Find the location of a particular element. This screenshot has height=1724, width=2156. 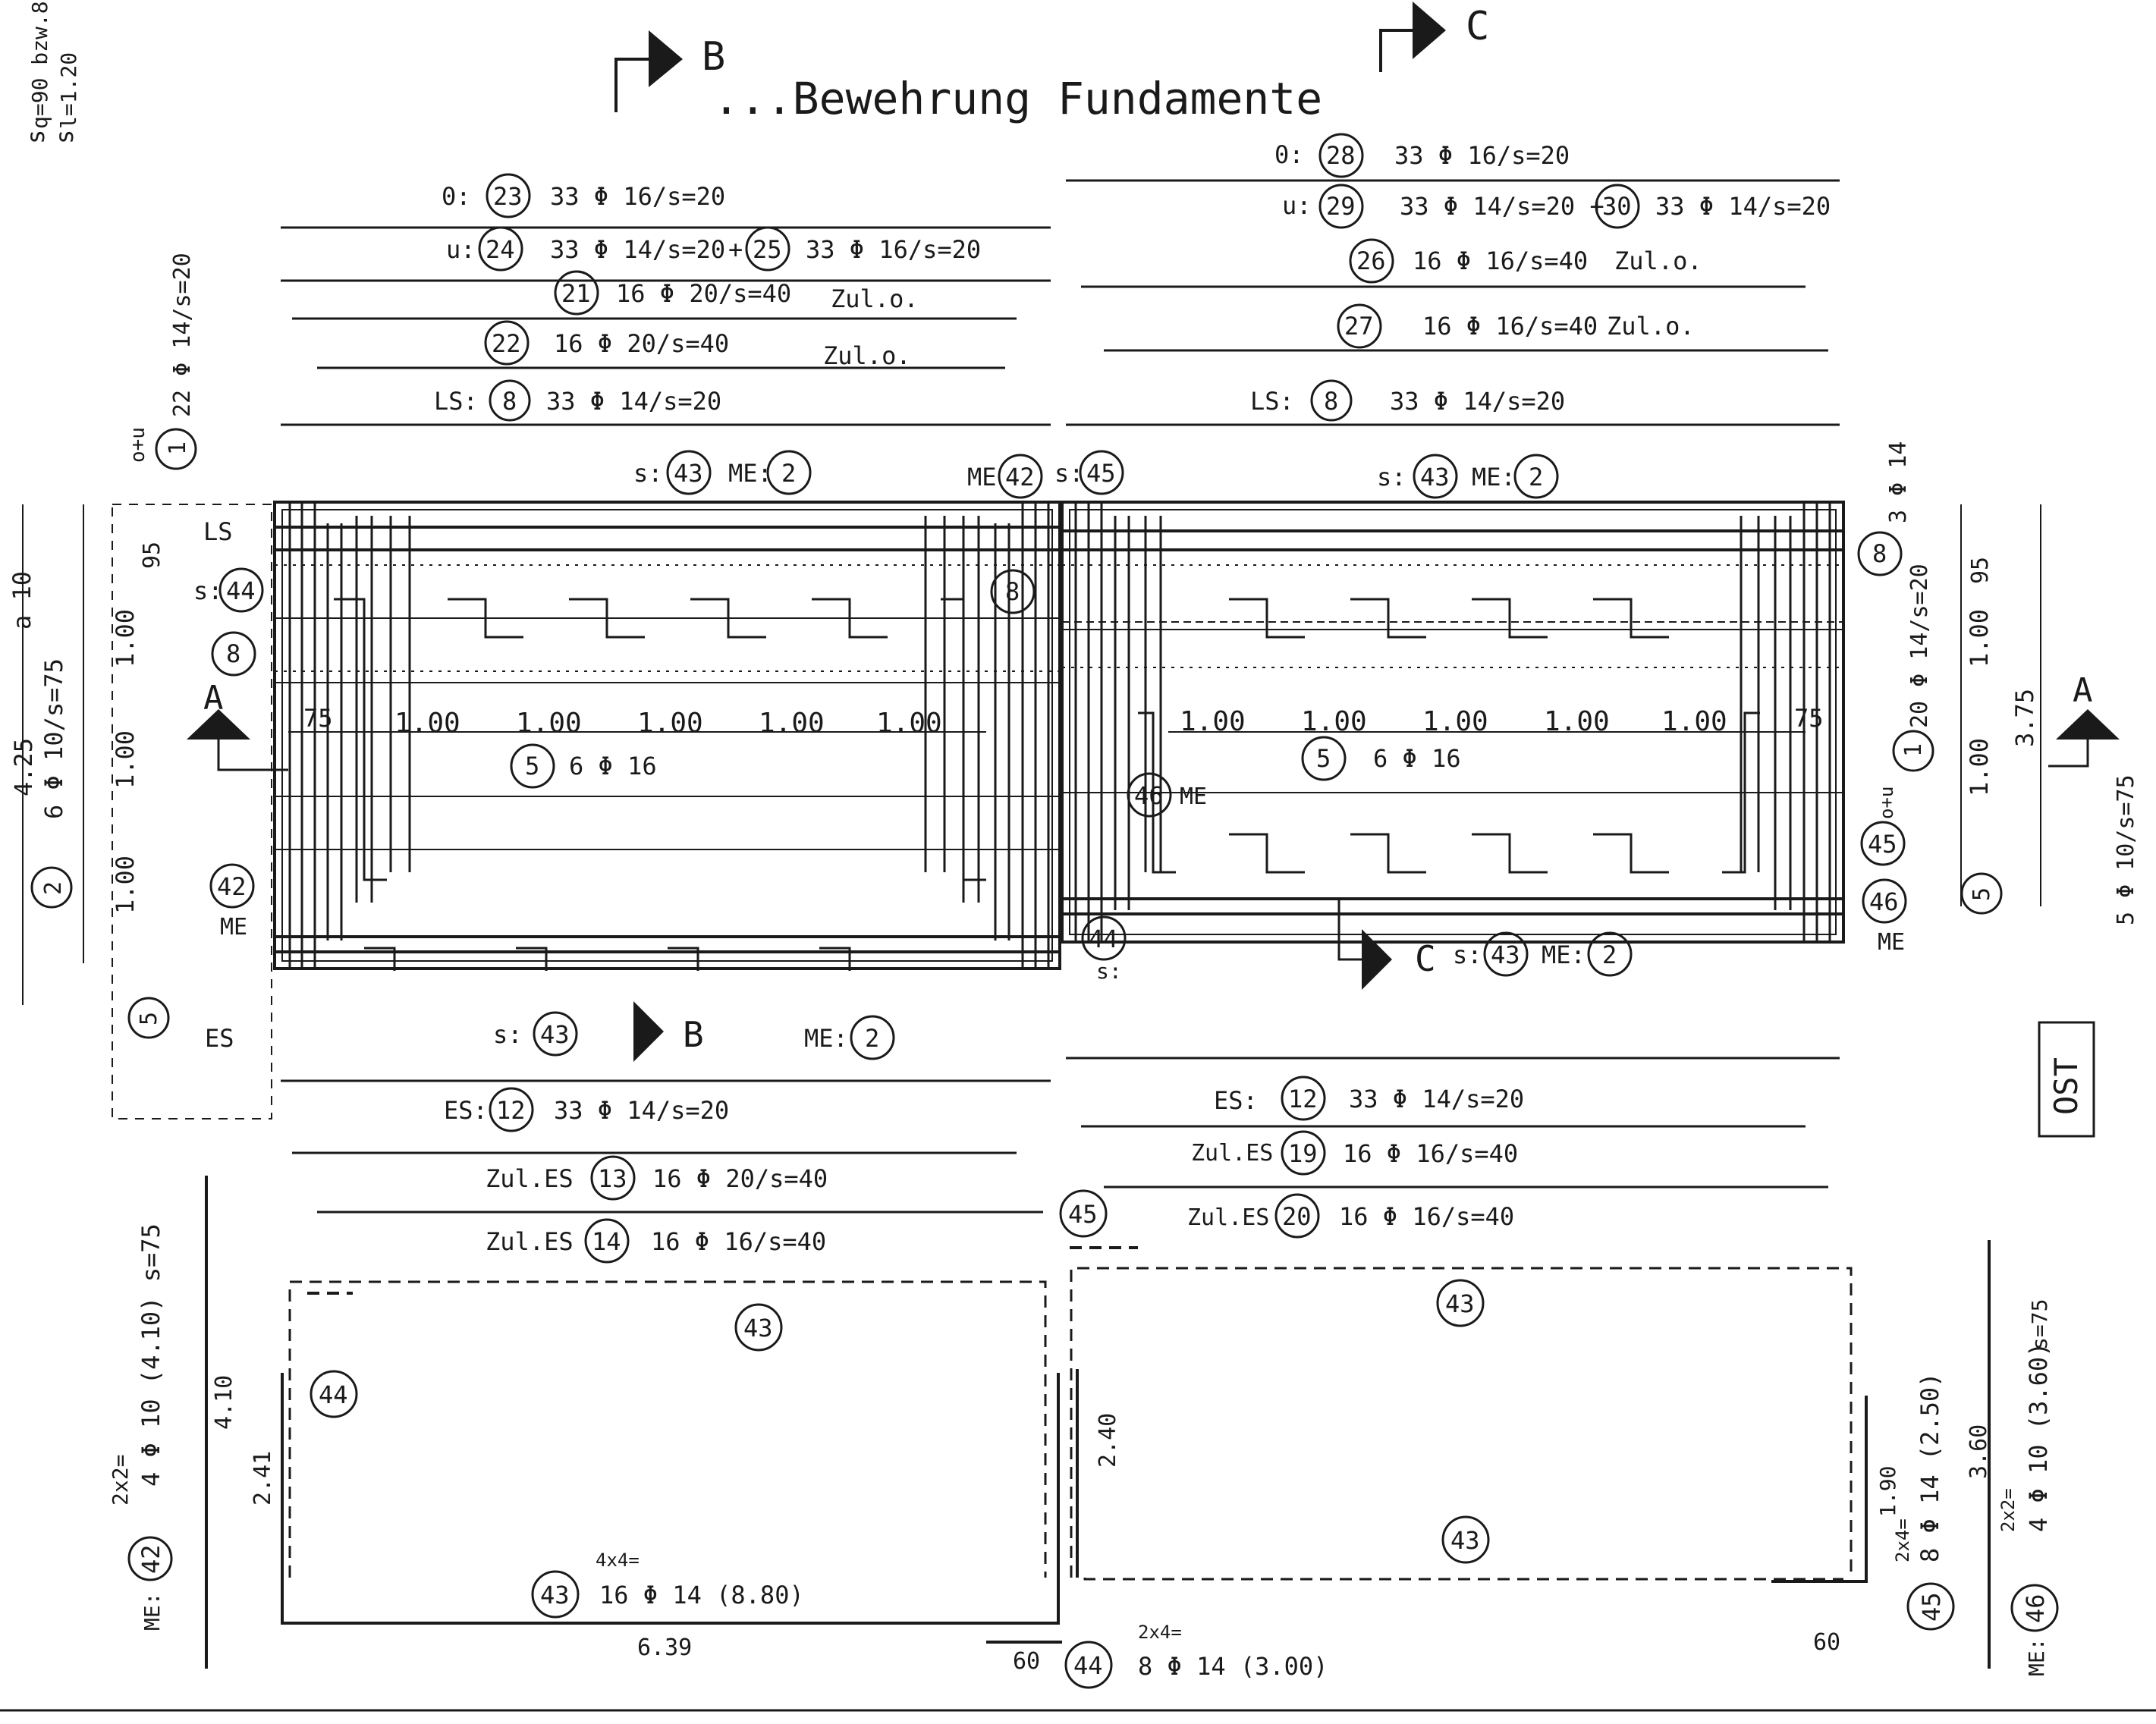

svg-text: 20 Φ 14/s=20 is located at coordinates (1919, 646).